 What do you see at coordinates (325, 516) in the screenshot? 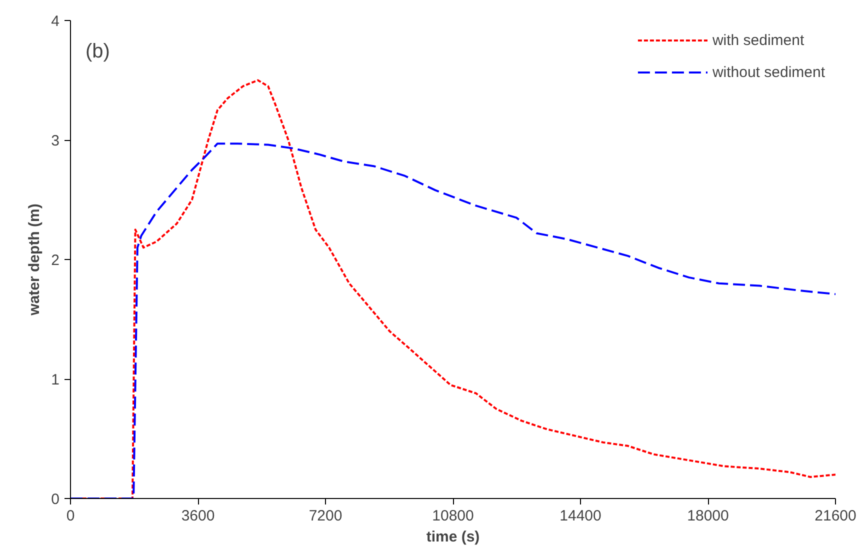
I see `x-tick-label: 7200` at bounding box center [325, 516].